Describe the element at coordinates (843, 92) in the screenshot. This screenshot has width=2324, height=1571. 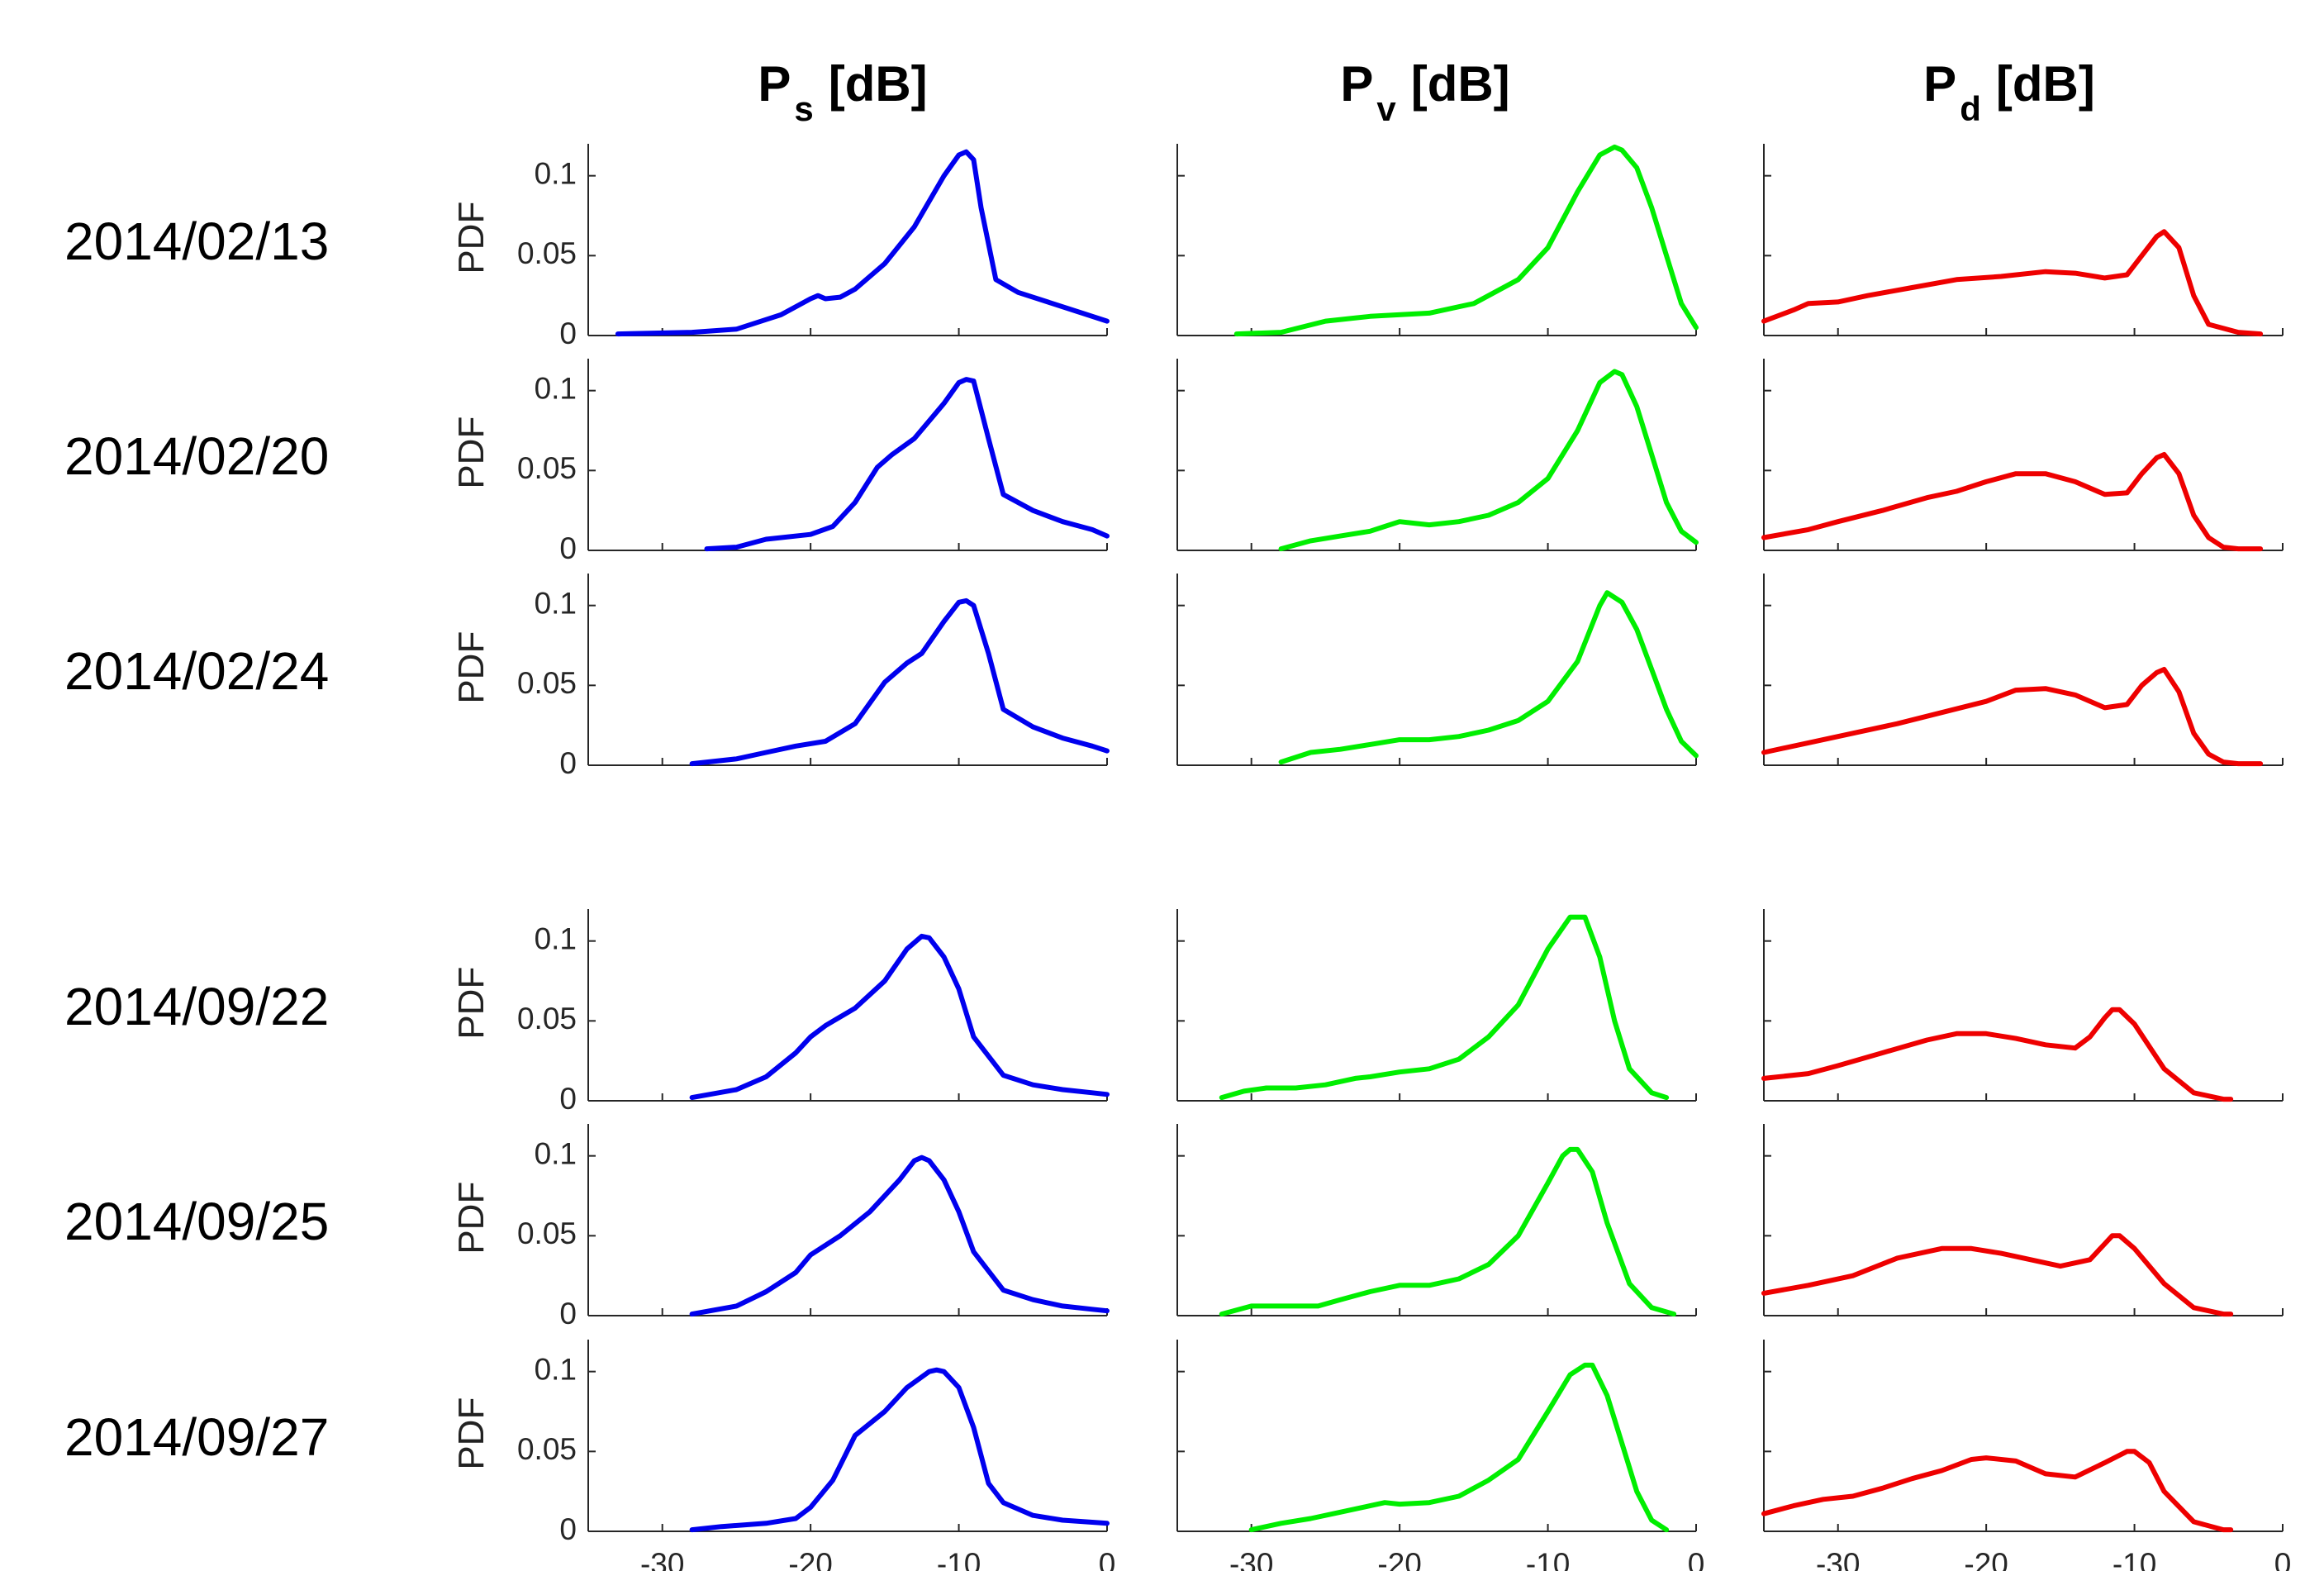
I see `column-title-ps: Ps [dB]` at that location.